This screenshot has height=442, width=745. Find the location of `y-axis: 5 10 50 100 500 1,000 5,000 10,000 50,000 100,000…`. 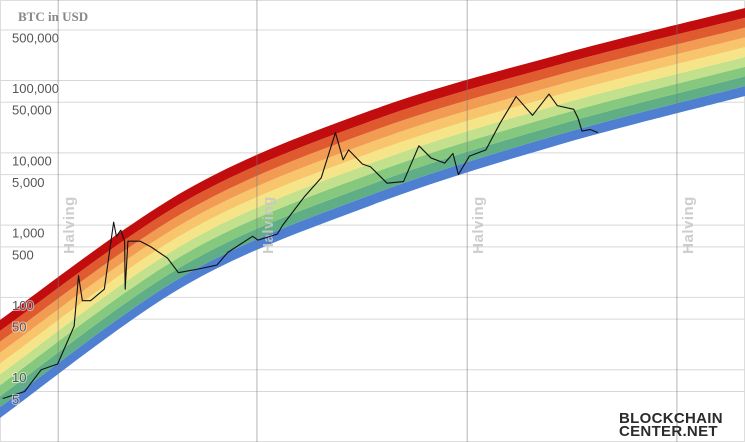

y-axis: 5 10 50 100 500 1,000 5,000 10,000 50,000 100,000… is located at coordinates (35, 218).